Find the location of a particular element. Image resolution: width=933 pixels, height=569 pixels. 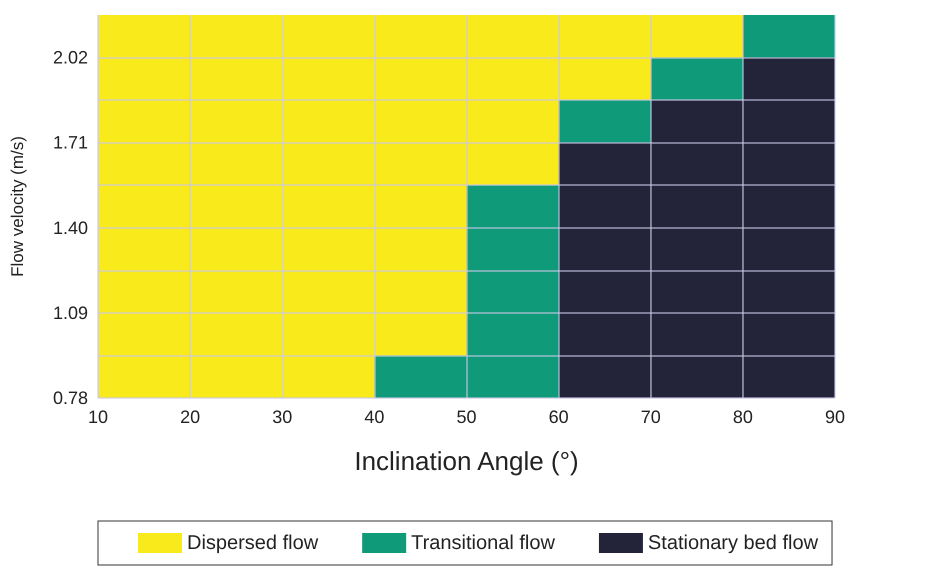

y-axis-title: Flow velocity (m/s) is located at coordinates (17, 206).